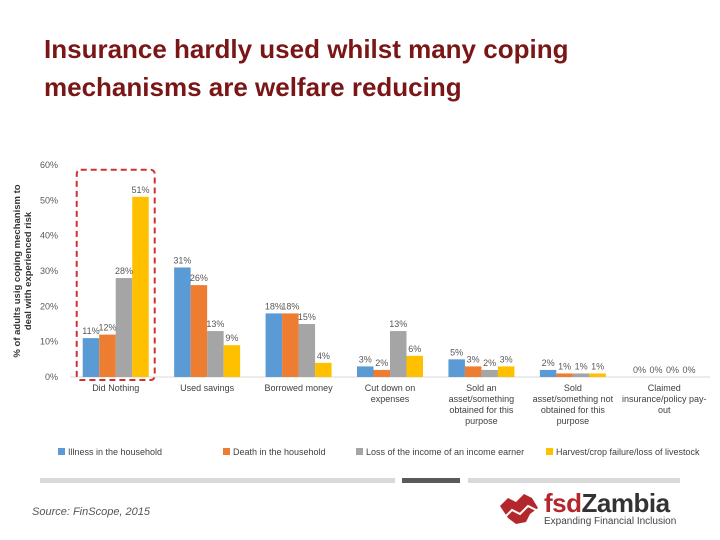  What do you see at coordinates (199, 278) in the screenshot?
I see `data-label: 26%` at bounding box center [199, 278].